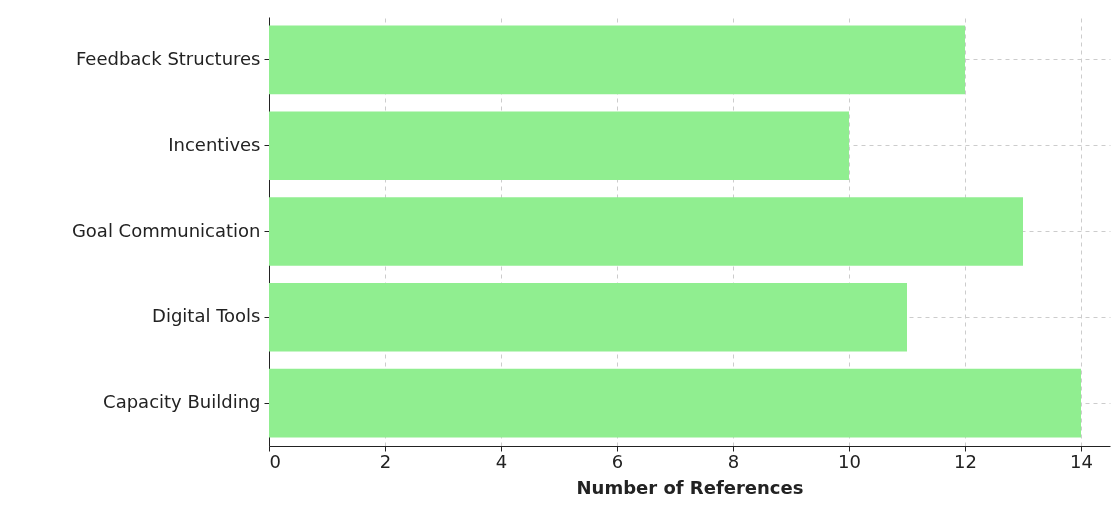  What do you see at coordinates (965, 461) in the screenshot?
I see `x-tick-label: 12` at bounding box center [965, 461].